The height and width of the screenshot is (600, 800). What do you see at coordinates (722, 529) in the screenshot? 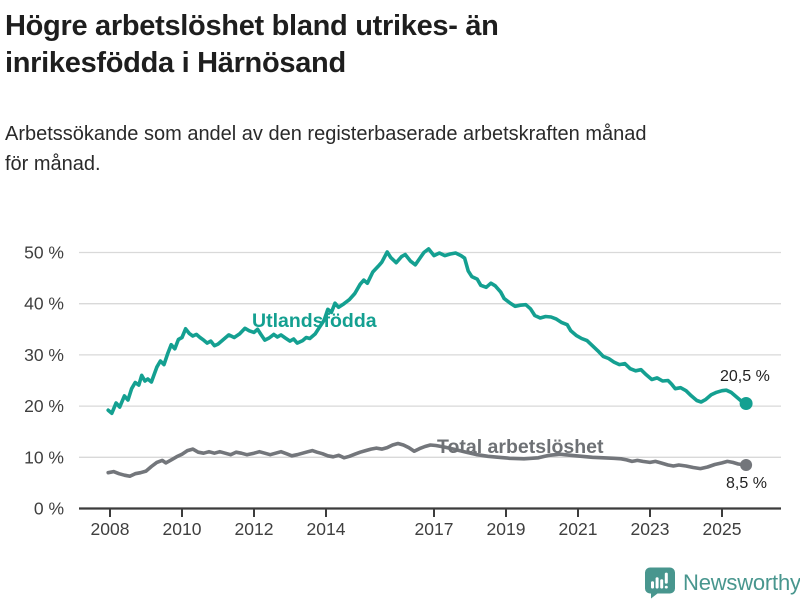
I see `x-tick-label-2025: 2025` at bounding box center [722, 529].